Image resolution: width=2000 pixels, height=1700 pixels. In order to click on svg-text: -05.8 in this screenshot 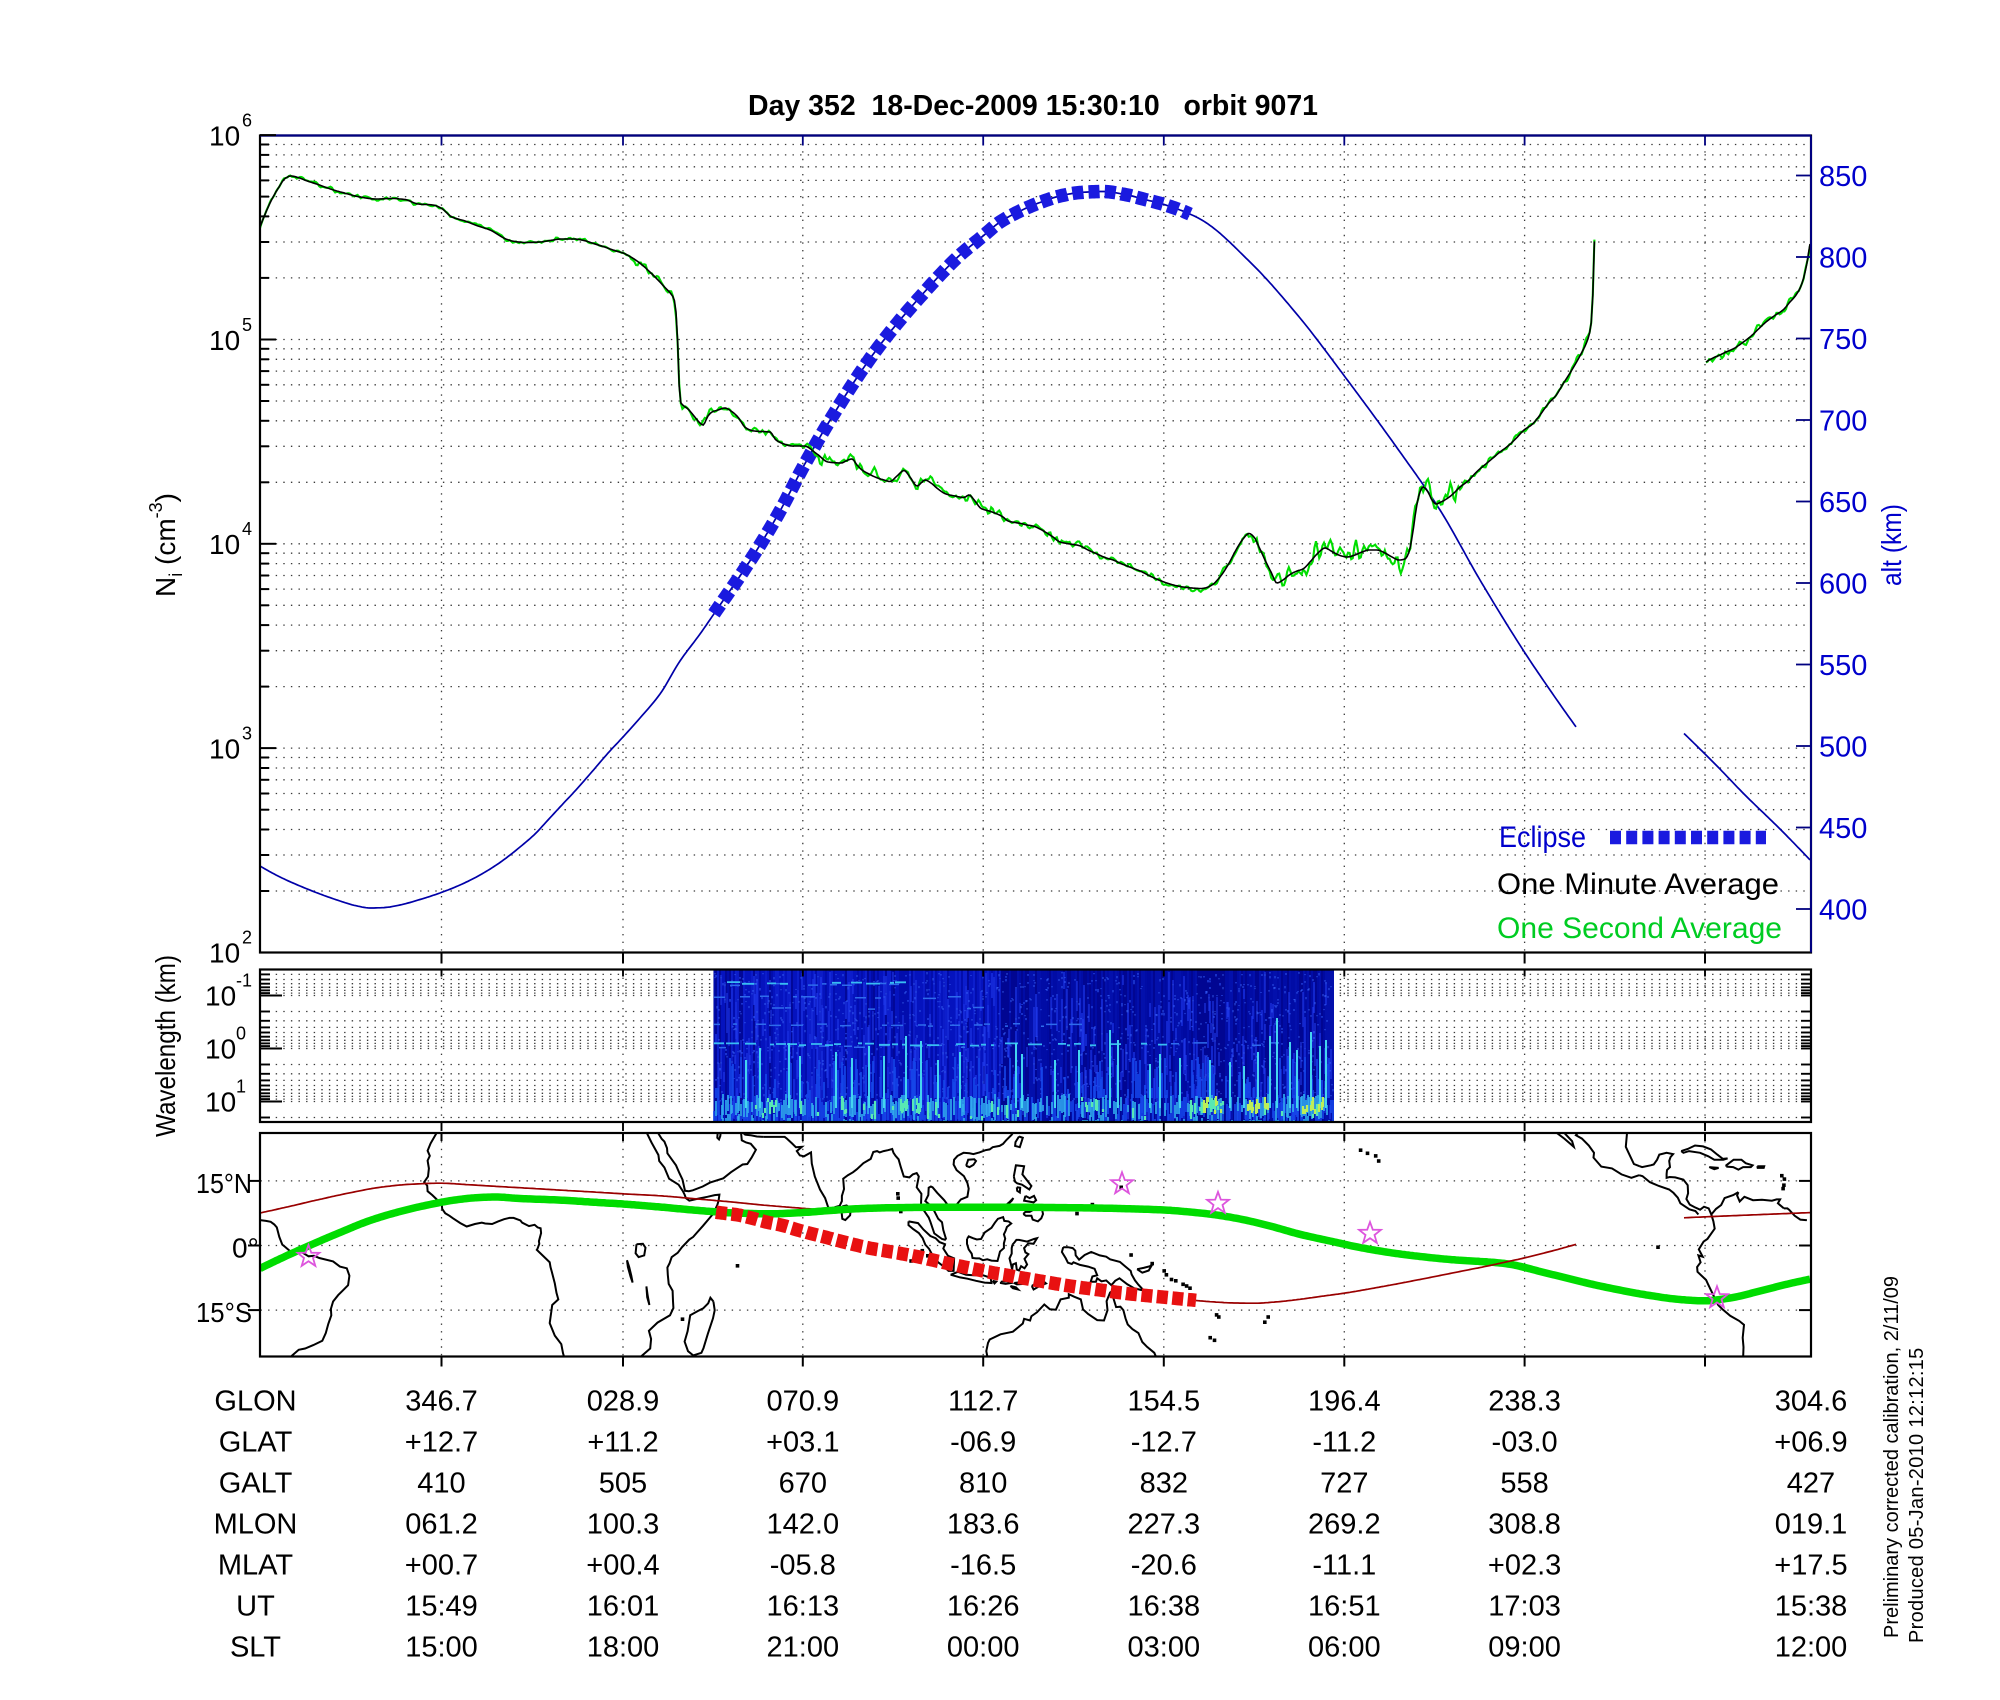, I will do `click(803, 1565)`.